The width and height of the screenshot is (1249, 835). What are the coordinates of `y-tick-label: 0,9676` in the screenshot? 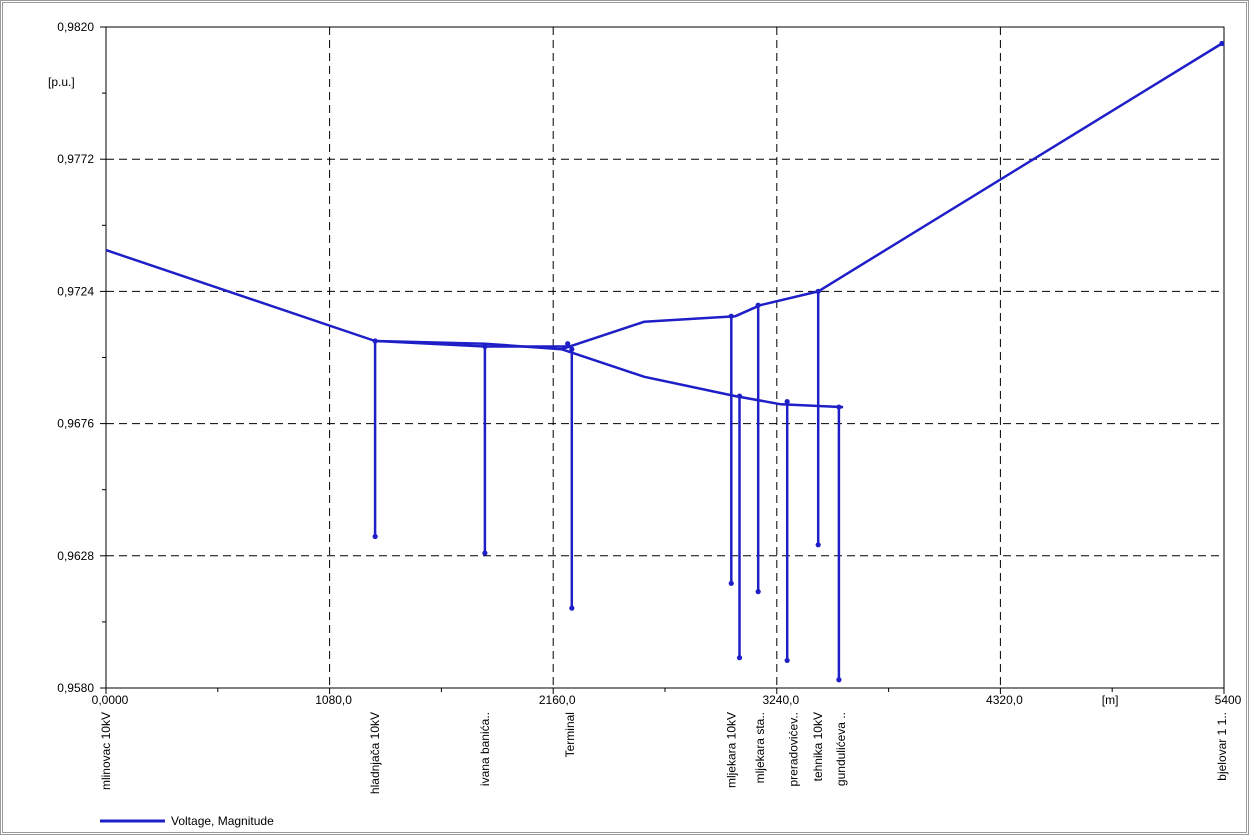 It's located at (75, 424).